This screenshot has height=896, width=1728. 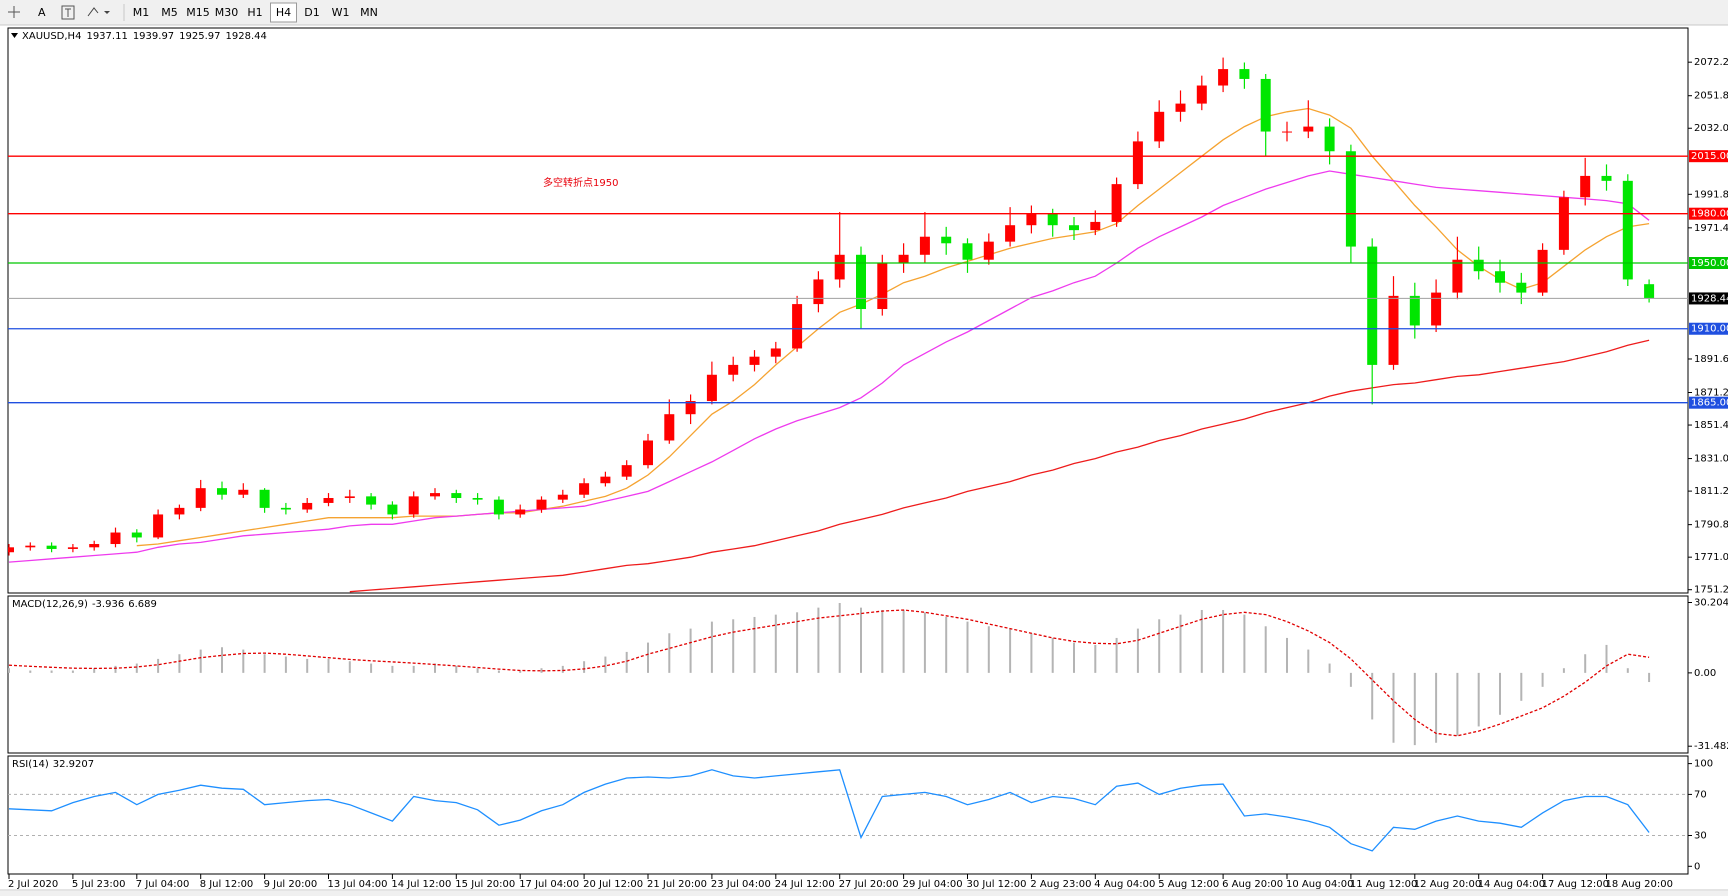 I want to click on x-tick-label: 4 Aug 04:00, so click(x=1124, y=884).